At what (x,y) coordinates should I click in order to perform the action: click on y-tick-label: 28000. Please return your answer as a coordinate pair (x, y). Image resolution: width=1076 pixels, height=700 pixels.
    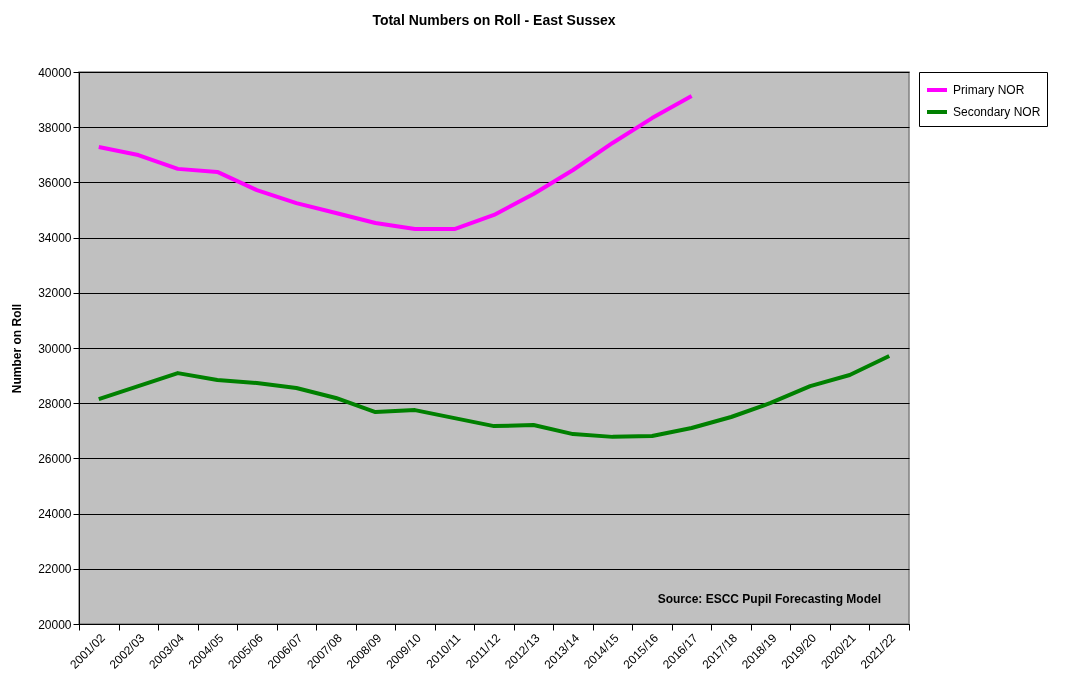
    Looking at the image, I should click on (55, 403).